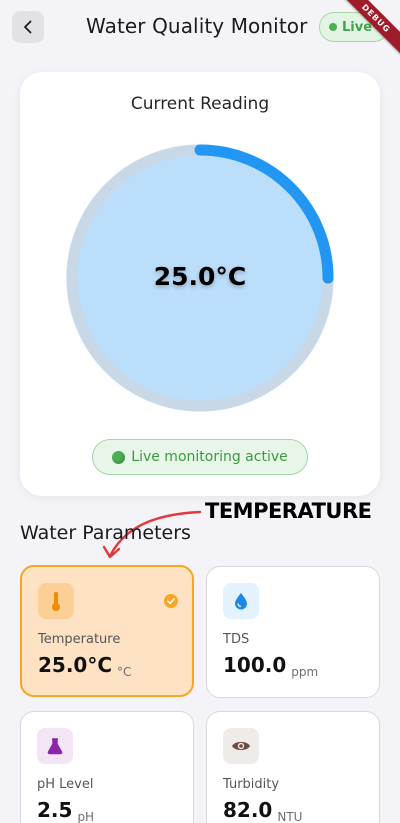  I want to click on param-card-tds: TDS 100.0 ppm, so click(293, 632).